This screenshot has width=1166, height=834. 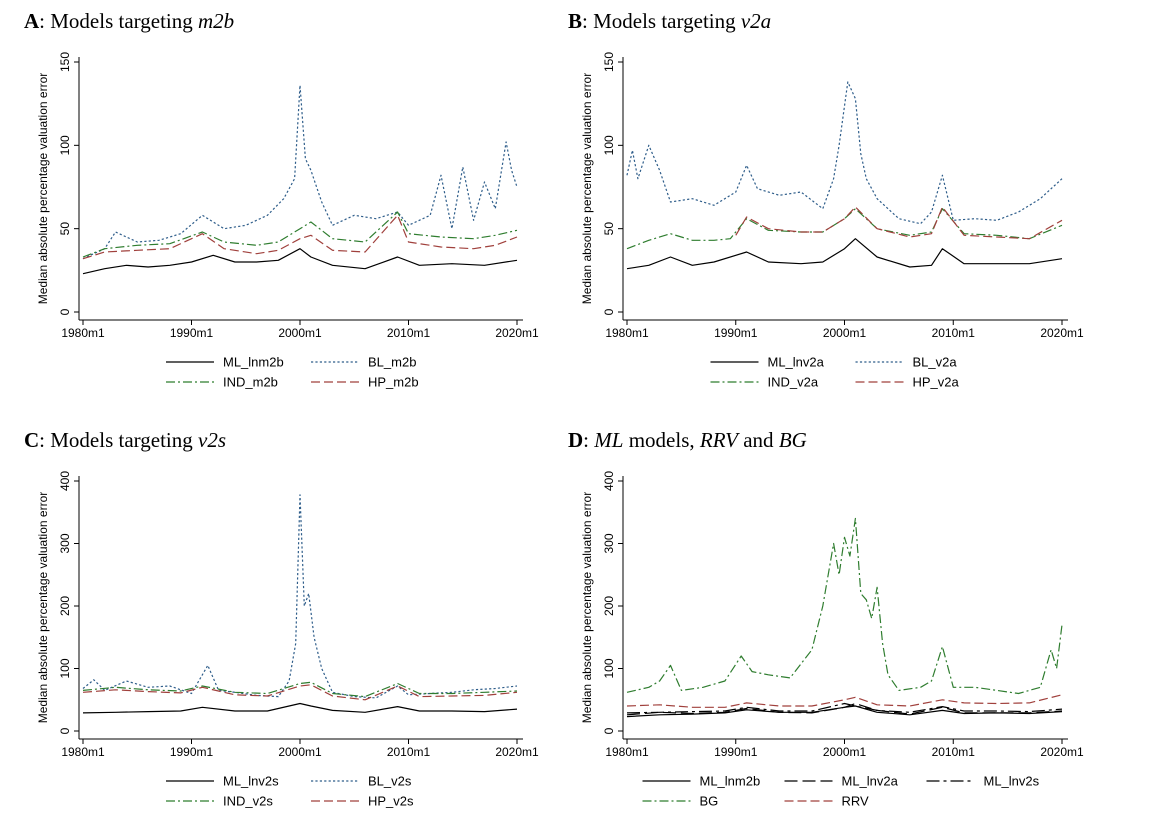 I want to click on legend-label-bg: BG, so click(x=709, y=801).